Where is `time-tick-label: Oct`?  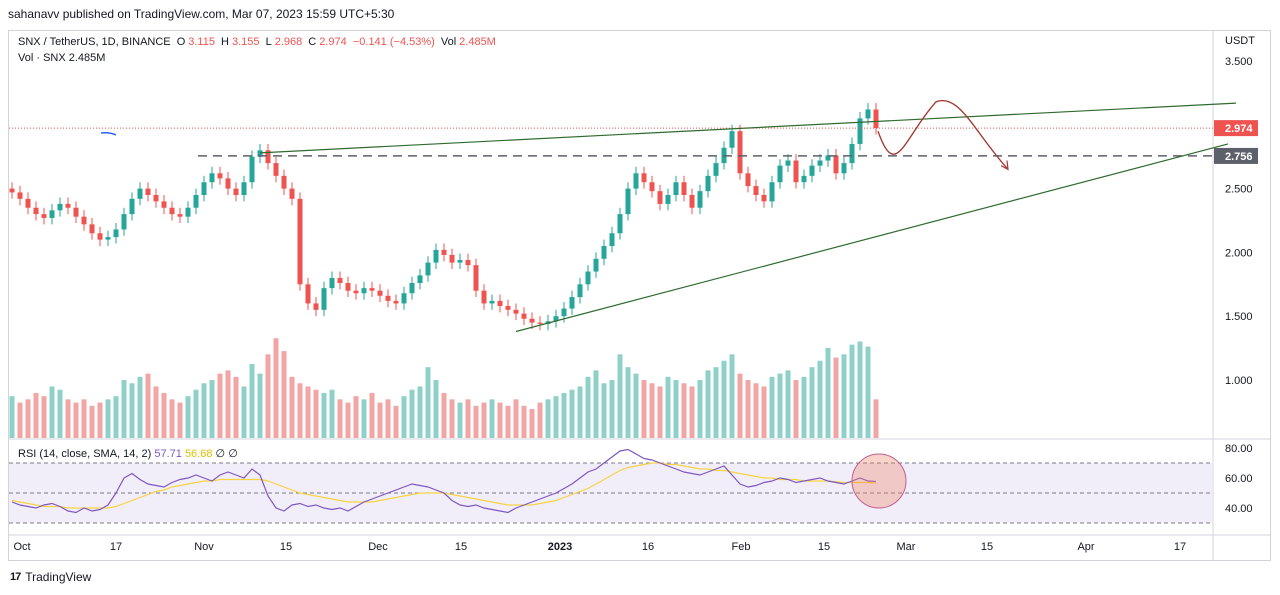 time-tick-label: Oct is located at coordinates (21, 547).